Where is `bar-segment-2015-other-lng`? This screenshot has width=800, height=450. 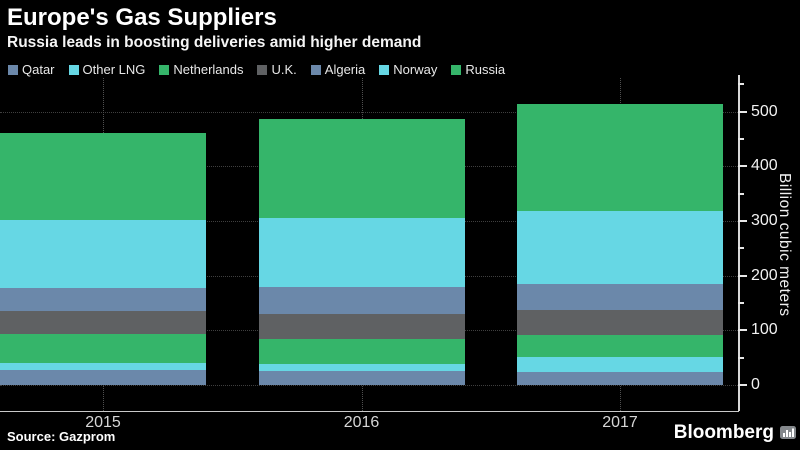
bar-segment-2015-other-lng is located at coordinates (103, 366).